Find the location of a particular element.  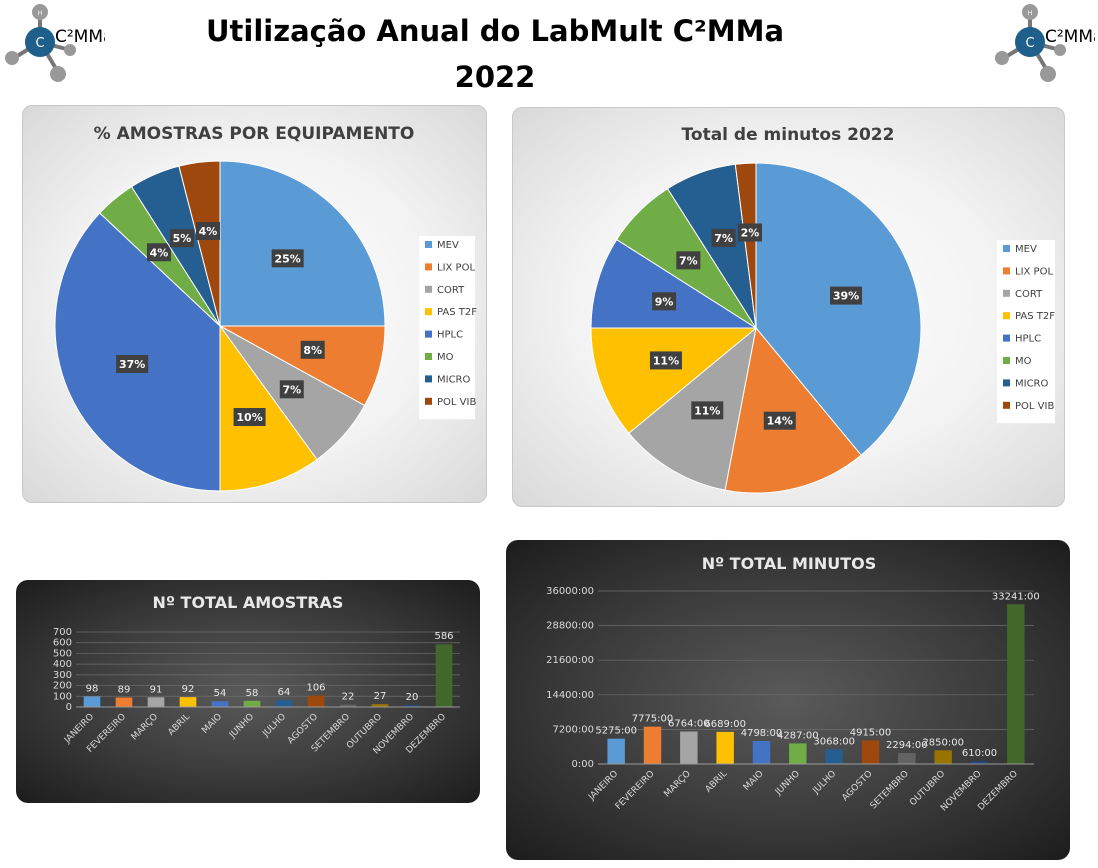

y-tick-label: 400 is located at coordinates (62, 664).